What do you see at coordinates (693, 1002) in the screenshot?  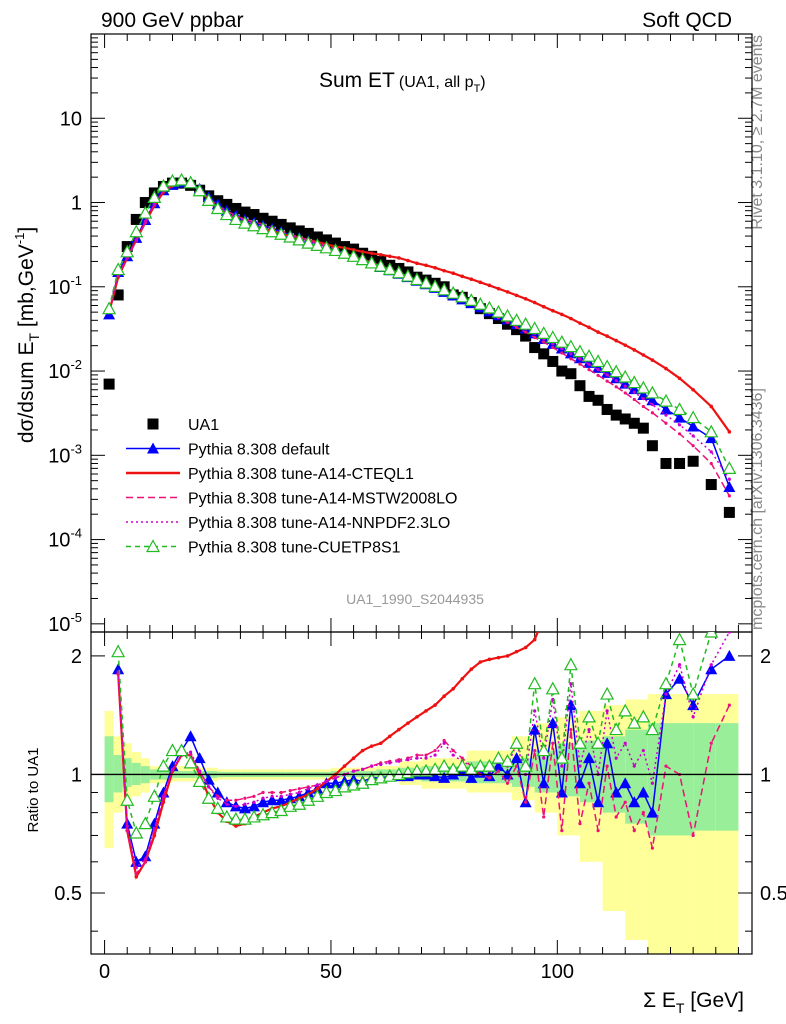 I see `x-axis-label: Σ ET [GeV]` at bounding box center [693, 1002].